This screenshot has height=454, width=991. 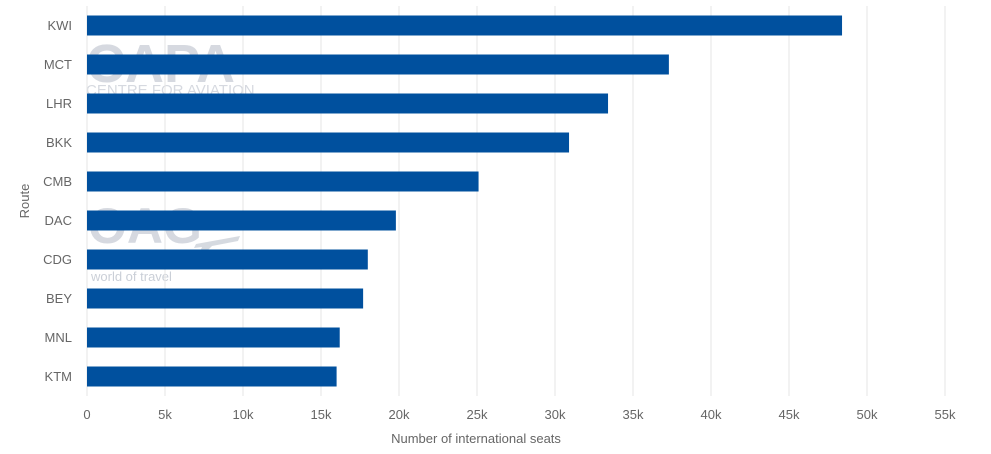 What do you see at coordinates (57, 259) in the screenshot?
I see `y-tick-label: CDG` at bounding box center [57, 259].